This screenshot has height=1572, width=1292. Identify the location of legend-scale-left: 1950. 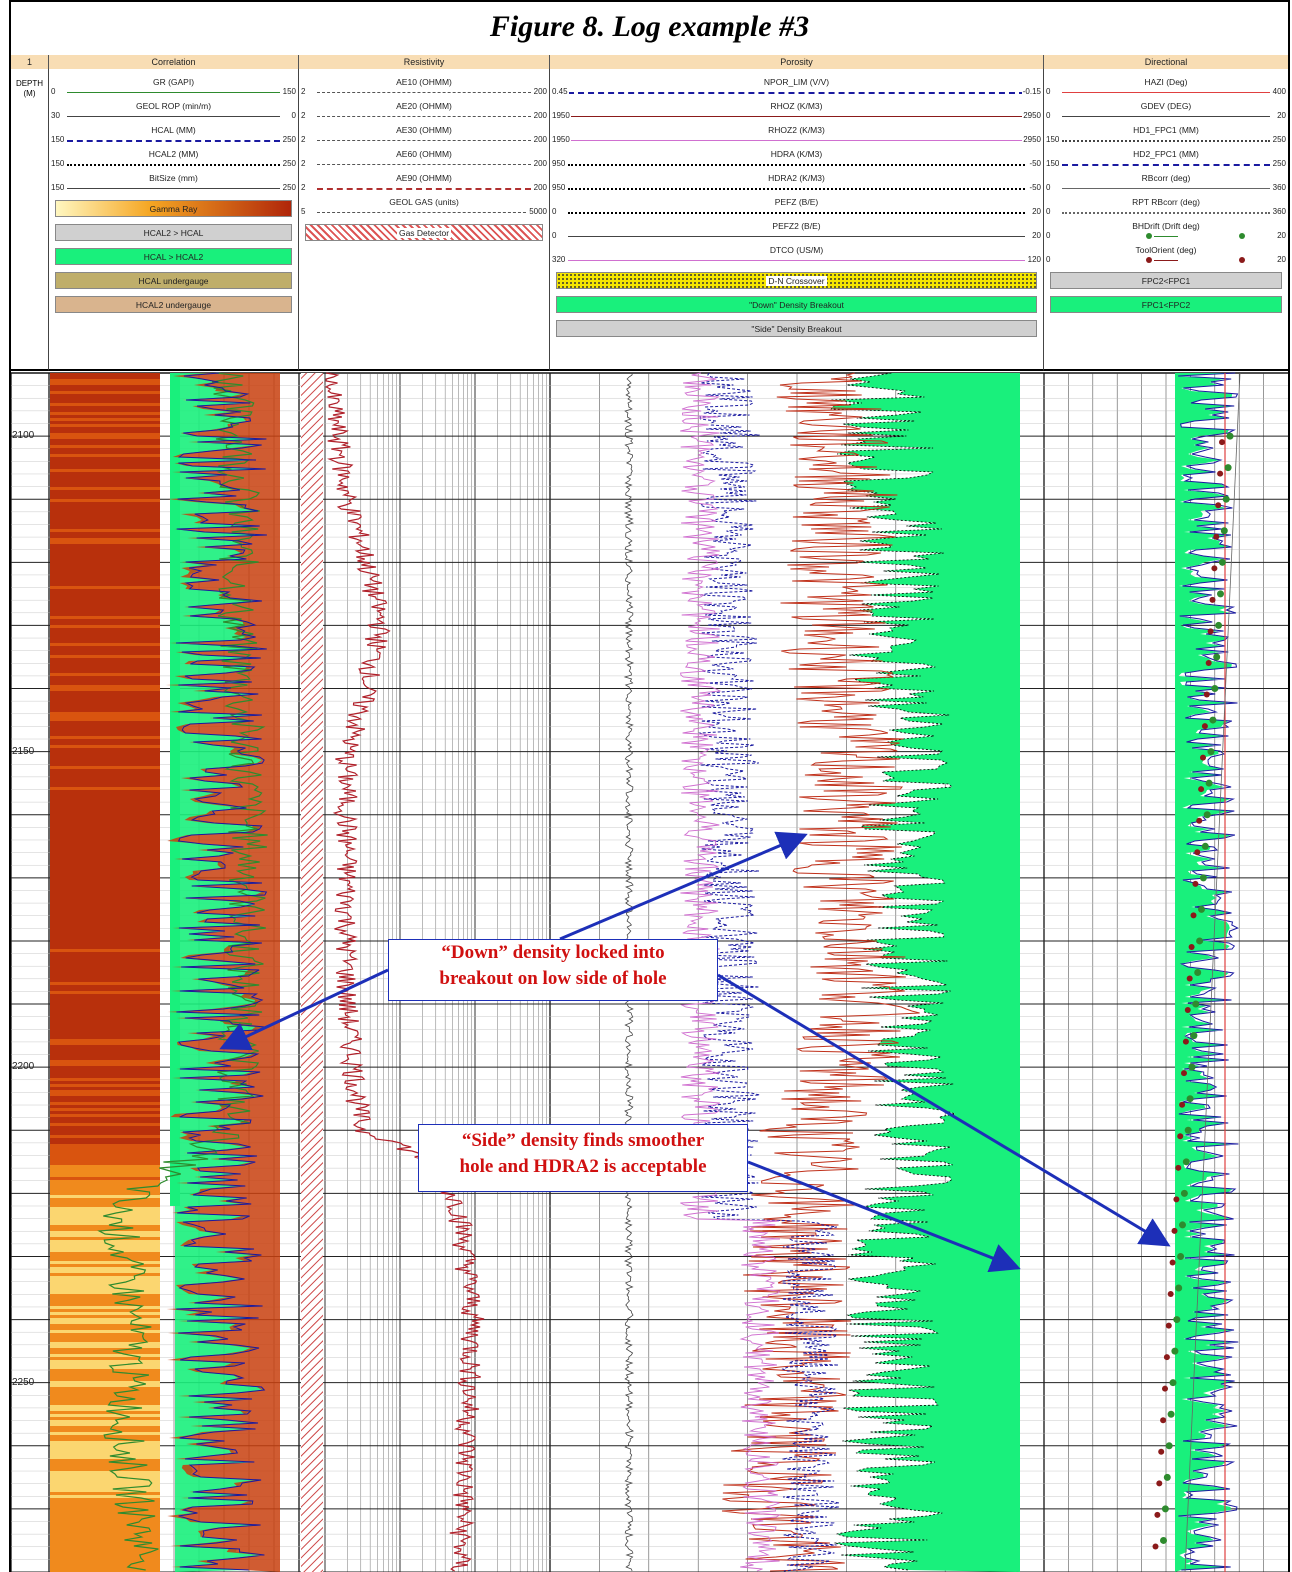
(561, 139).